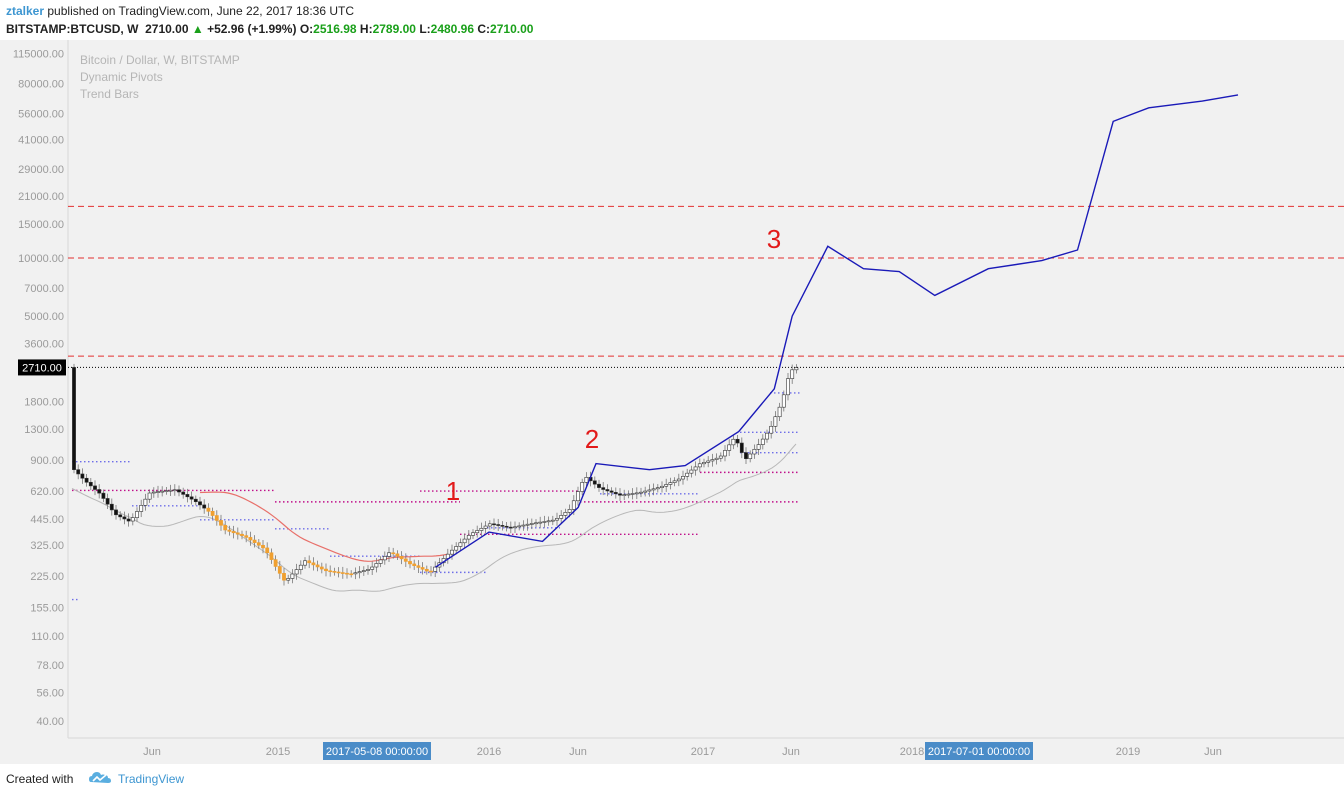 This screenshot has height=797, width=1344. I want to click on y-tick-label: 41000.00, so click(41, 141).